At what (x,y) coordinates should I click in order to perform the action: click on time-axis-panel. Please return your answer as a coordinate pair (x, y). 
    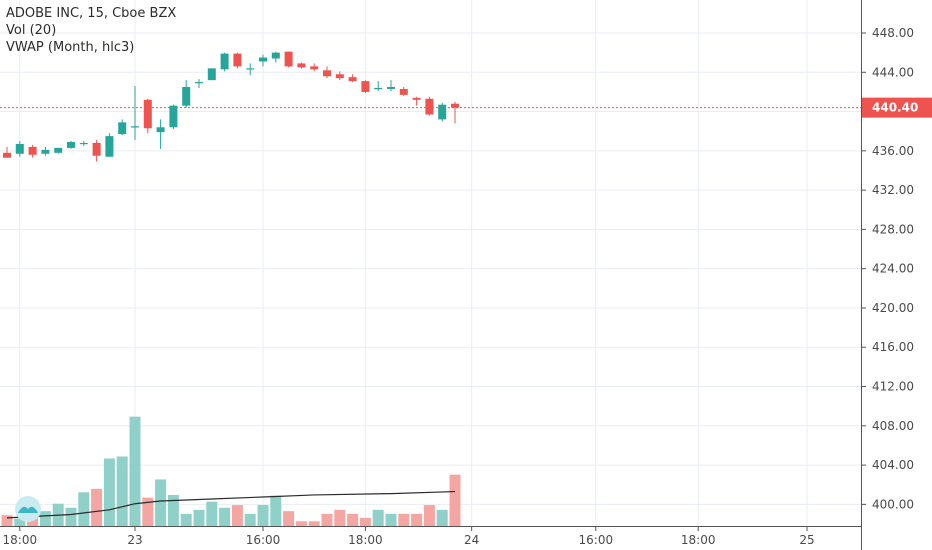
    Looking at the image, I should click on (430, 538).